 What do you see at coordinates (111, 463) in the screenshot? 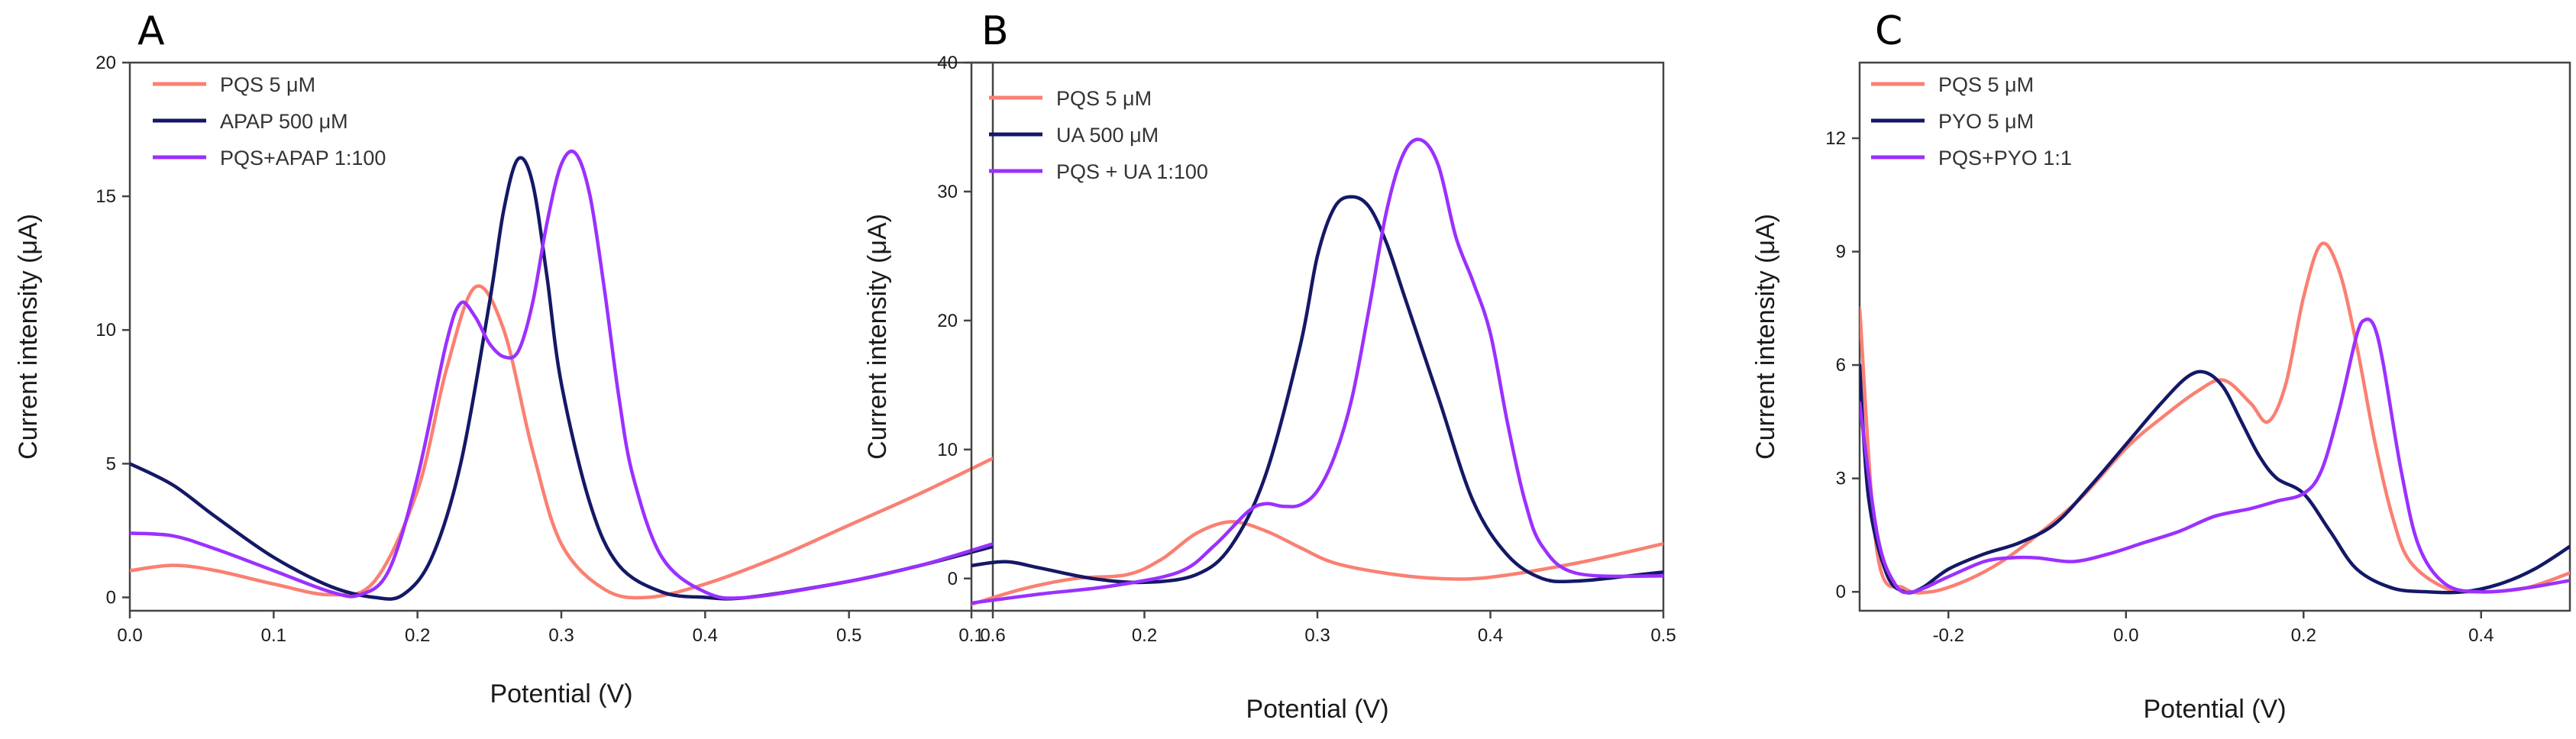
I see `y-tick-label: 5` at bounding box center [111, 463].